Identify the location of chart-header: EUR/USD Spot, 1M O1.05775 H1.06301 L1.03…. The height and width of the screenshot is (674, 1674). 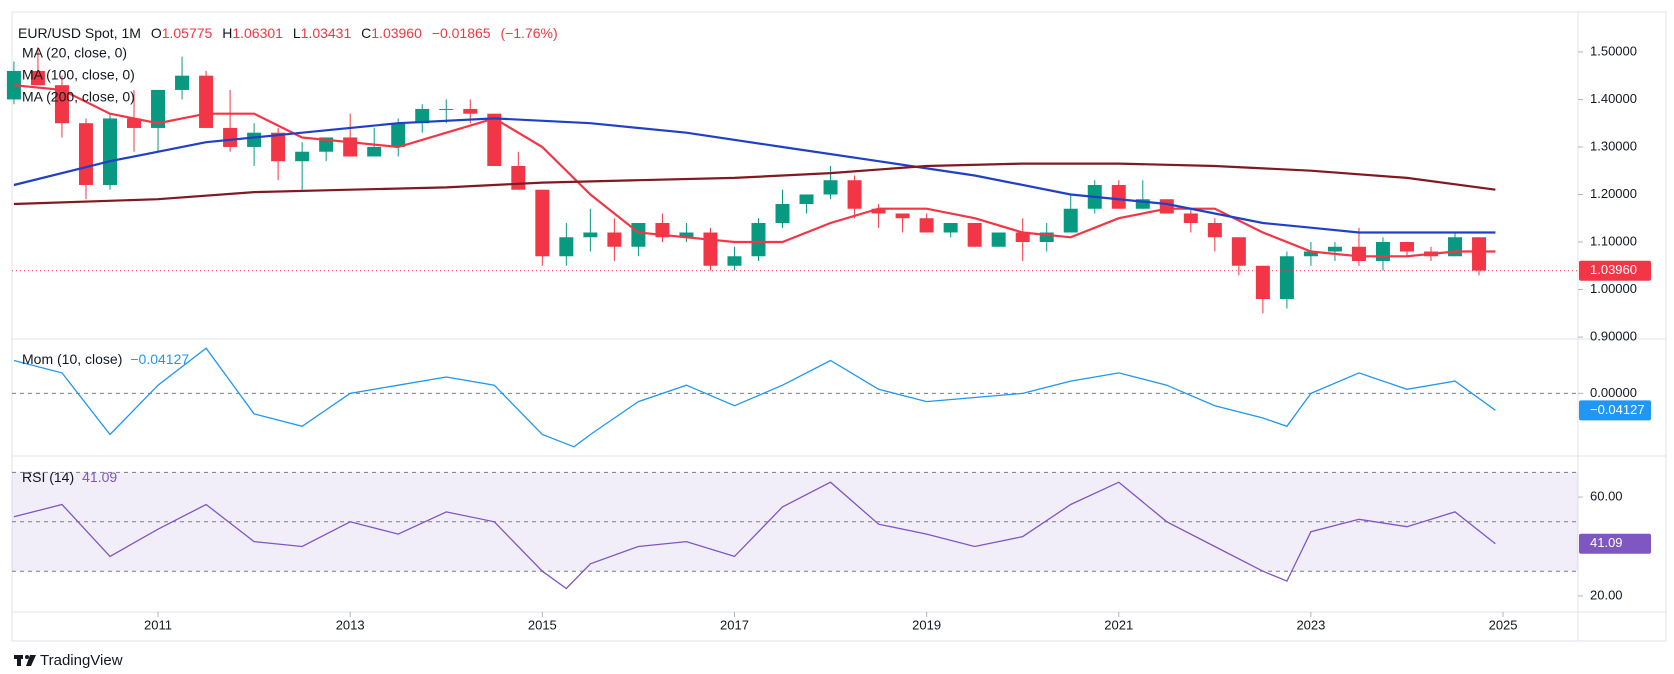
(288, 33).